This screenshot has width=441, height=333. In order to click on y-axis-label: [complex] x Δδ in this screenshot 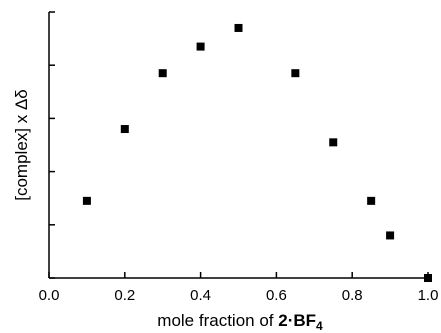, I will do `click(21, 145)`.